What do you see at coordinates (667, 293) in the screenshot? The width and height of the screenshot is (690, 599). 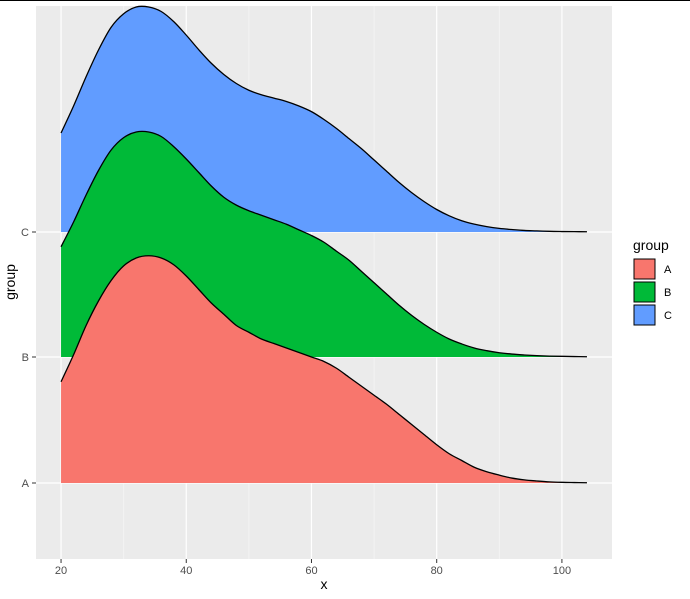 I see `legend-label-b: B` at bounding box center [667, 293].